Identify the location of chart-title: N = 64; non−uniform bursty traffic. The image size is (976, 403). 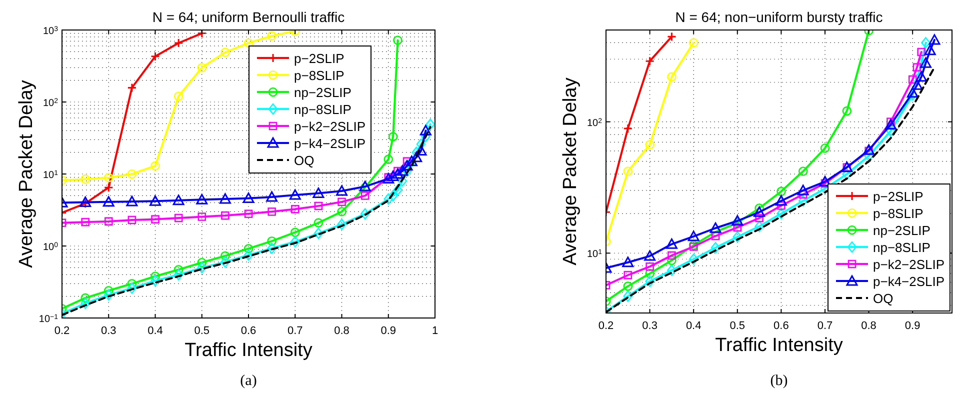
(779, 17).